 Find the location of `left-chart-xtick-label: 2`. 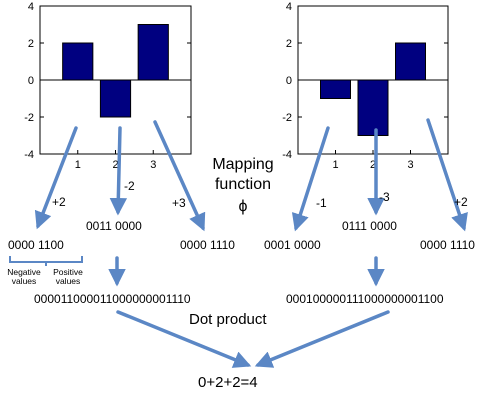

left-chart-xtick-label: 2 is located at coordinates (115, 165).